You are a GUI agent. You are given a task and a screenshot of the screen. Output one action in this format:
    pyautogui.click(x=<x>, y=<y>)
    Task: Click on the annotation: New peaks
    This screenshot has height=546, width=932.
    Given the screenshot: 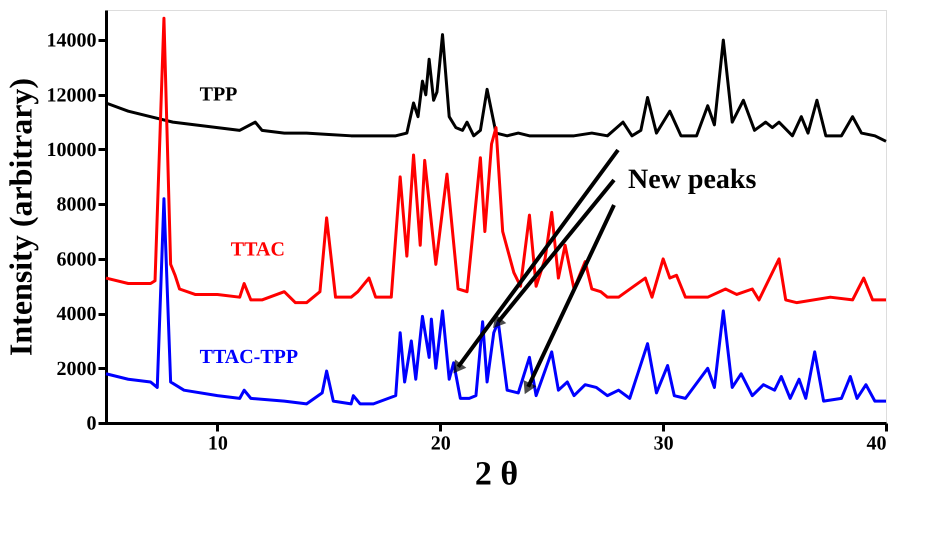 What is the action you would take?
    pyautogui.click(x=692, y=179)
    